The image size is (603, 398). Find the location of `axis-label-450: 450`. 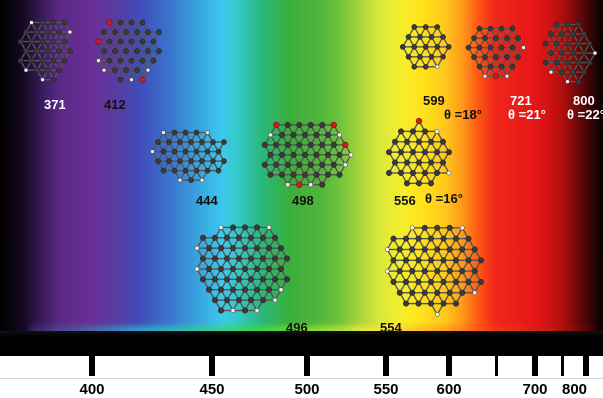

axis-label-450: 450 is located at coordinates (212, 389).